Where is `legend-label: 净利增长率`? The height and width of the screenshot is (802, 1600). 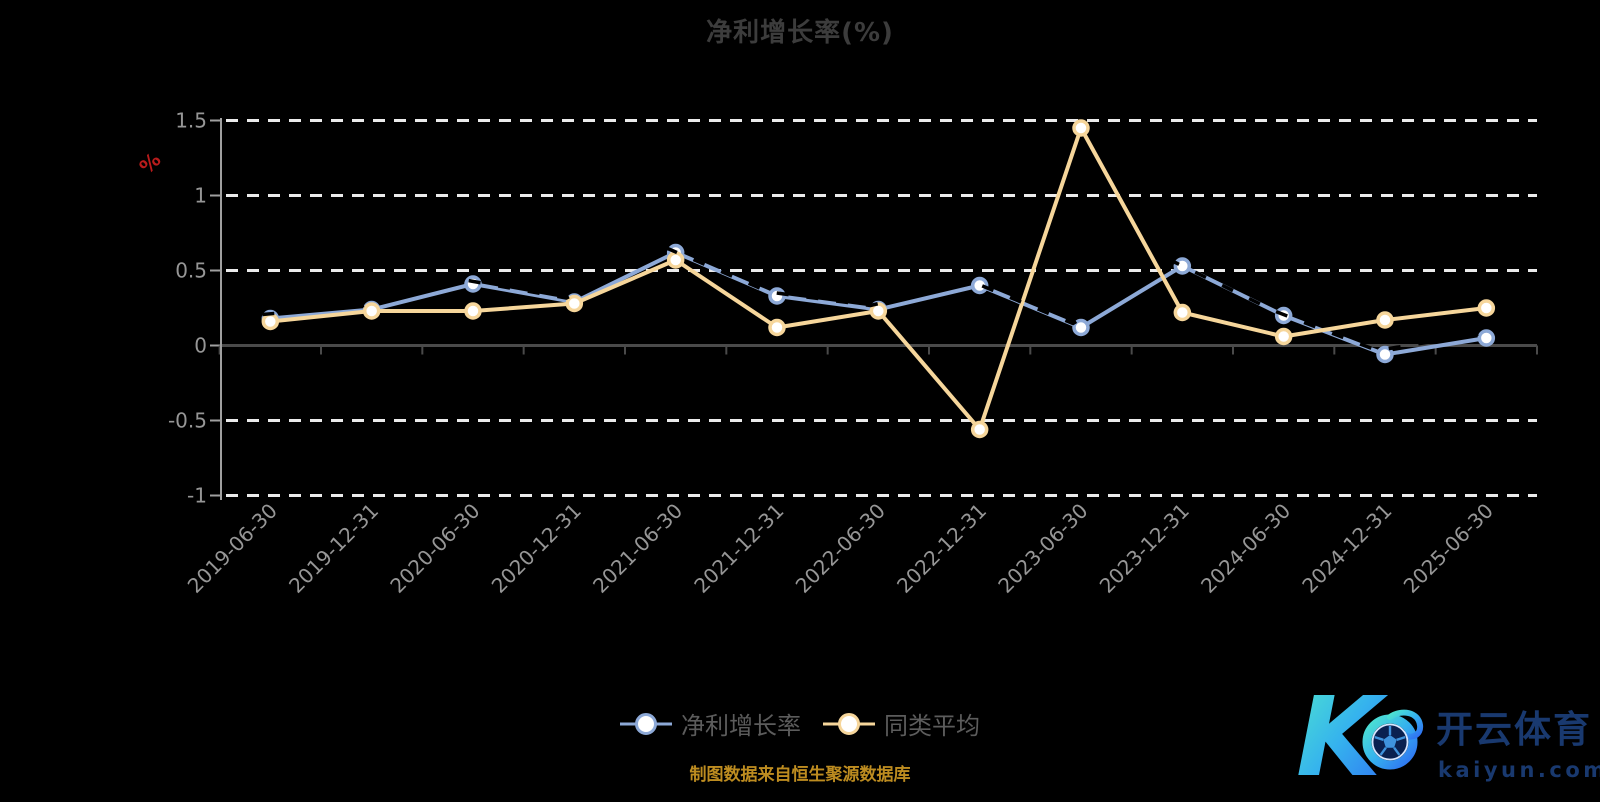 legend-label: 净利增长率 is located at coordinates (741, 726).